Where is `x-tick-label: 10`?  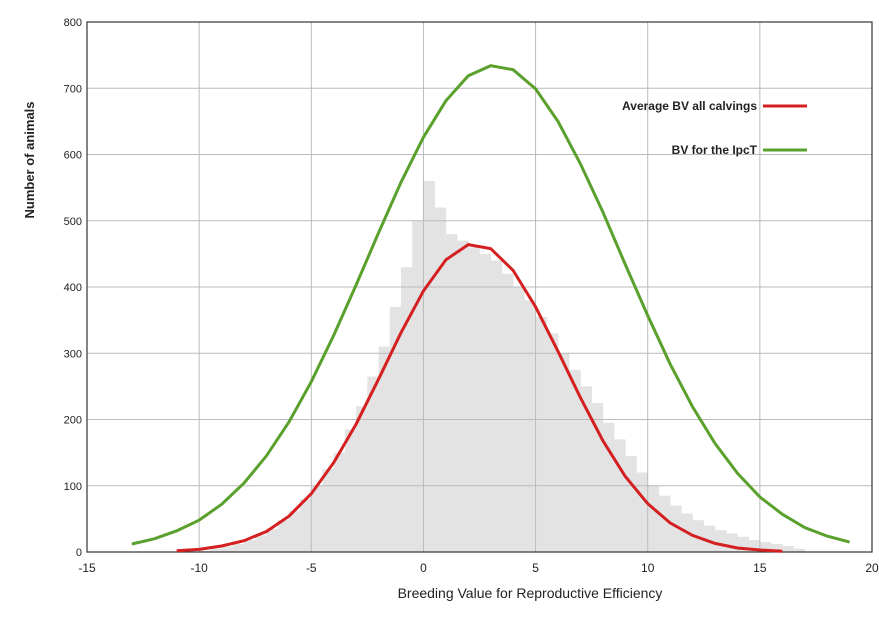 x-tick-label: 10 is located at coordinates (648, 568).